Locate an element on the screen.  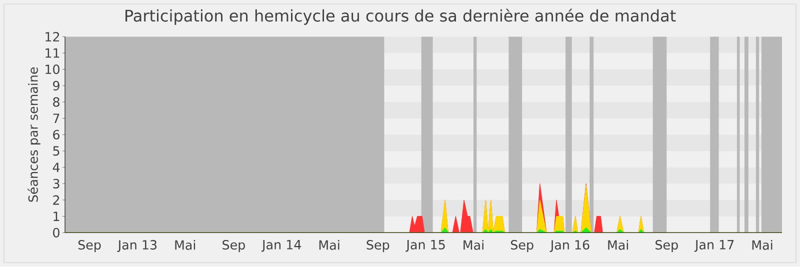
y-tick-label: 0 is located at coordinates (56, 233).